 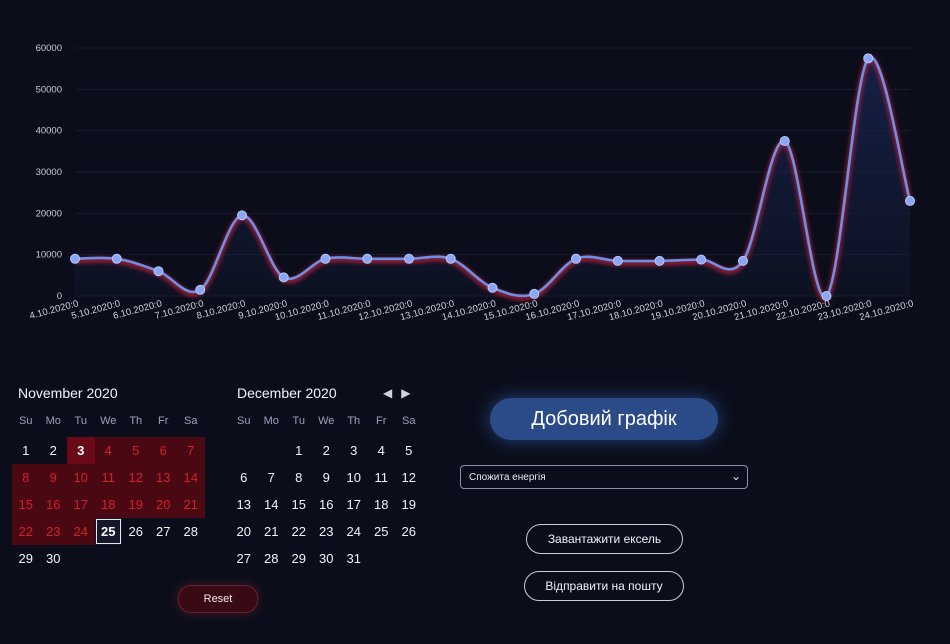 What do you see at coordinates (53, 421) in the screenshot?
I see `weekday-label: Mo` at bounding box center [53, 421].